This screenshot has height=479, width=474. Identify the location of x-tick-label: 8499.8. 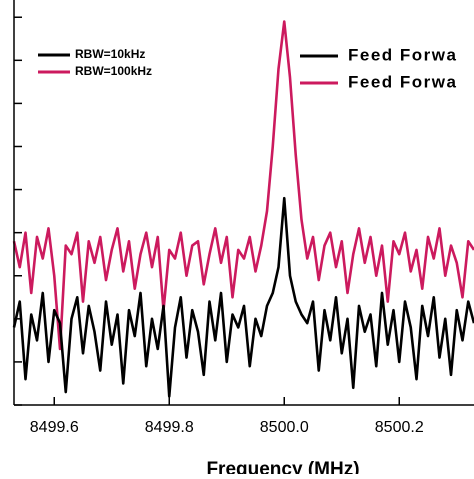
(169, 427).